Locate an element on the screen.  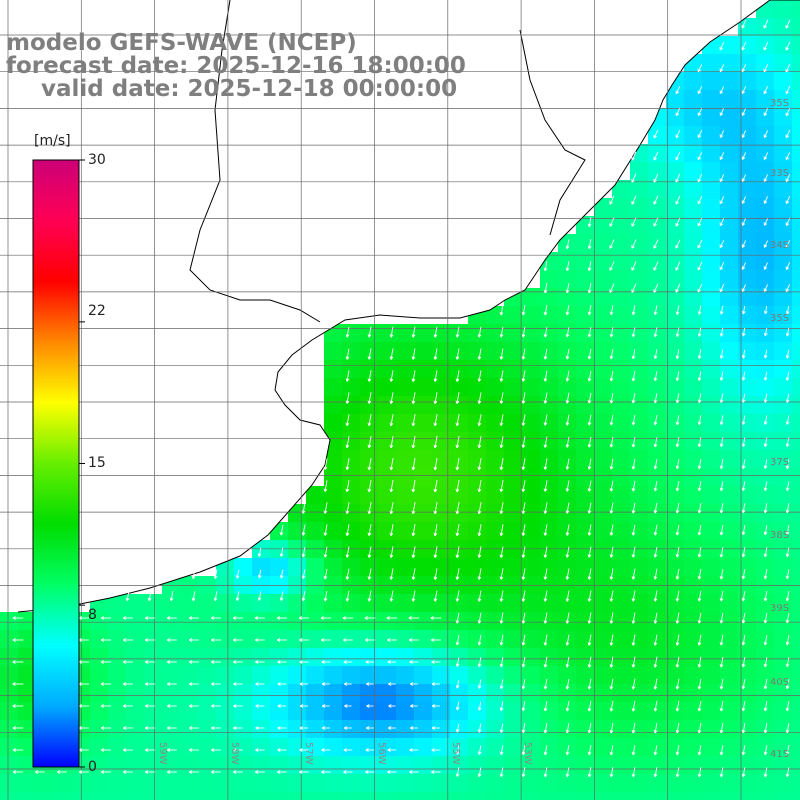
lat-label: 33S is located at coordinates (779, 173).